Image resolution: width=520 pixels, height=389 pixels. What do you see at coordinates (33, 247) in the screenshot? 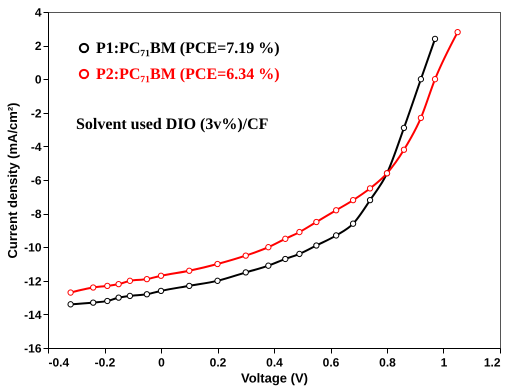
I see `y-tick-label: -10` at bounding box center [33, 247].